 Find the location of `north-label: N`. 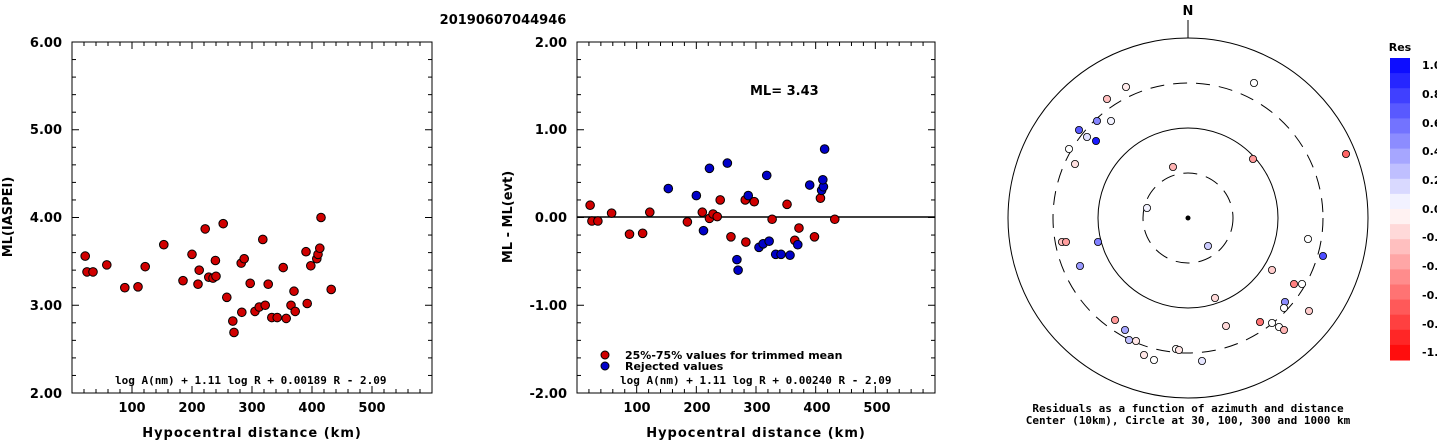

north-label: N is located at coordinates (1188, 11).